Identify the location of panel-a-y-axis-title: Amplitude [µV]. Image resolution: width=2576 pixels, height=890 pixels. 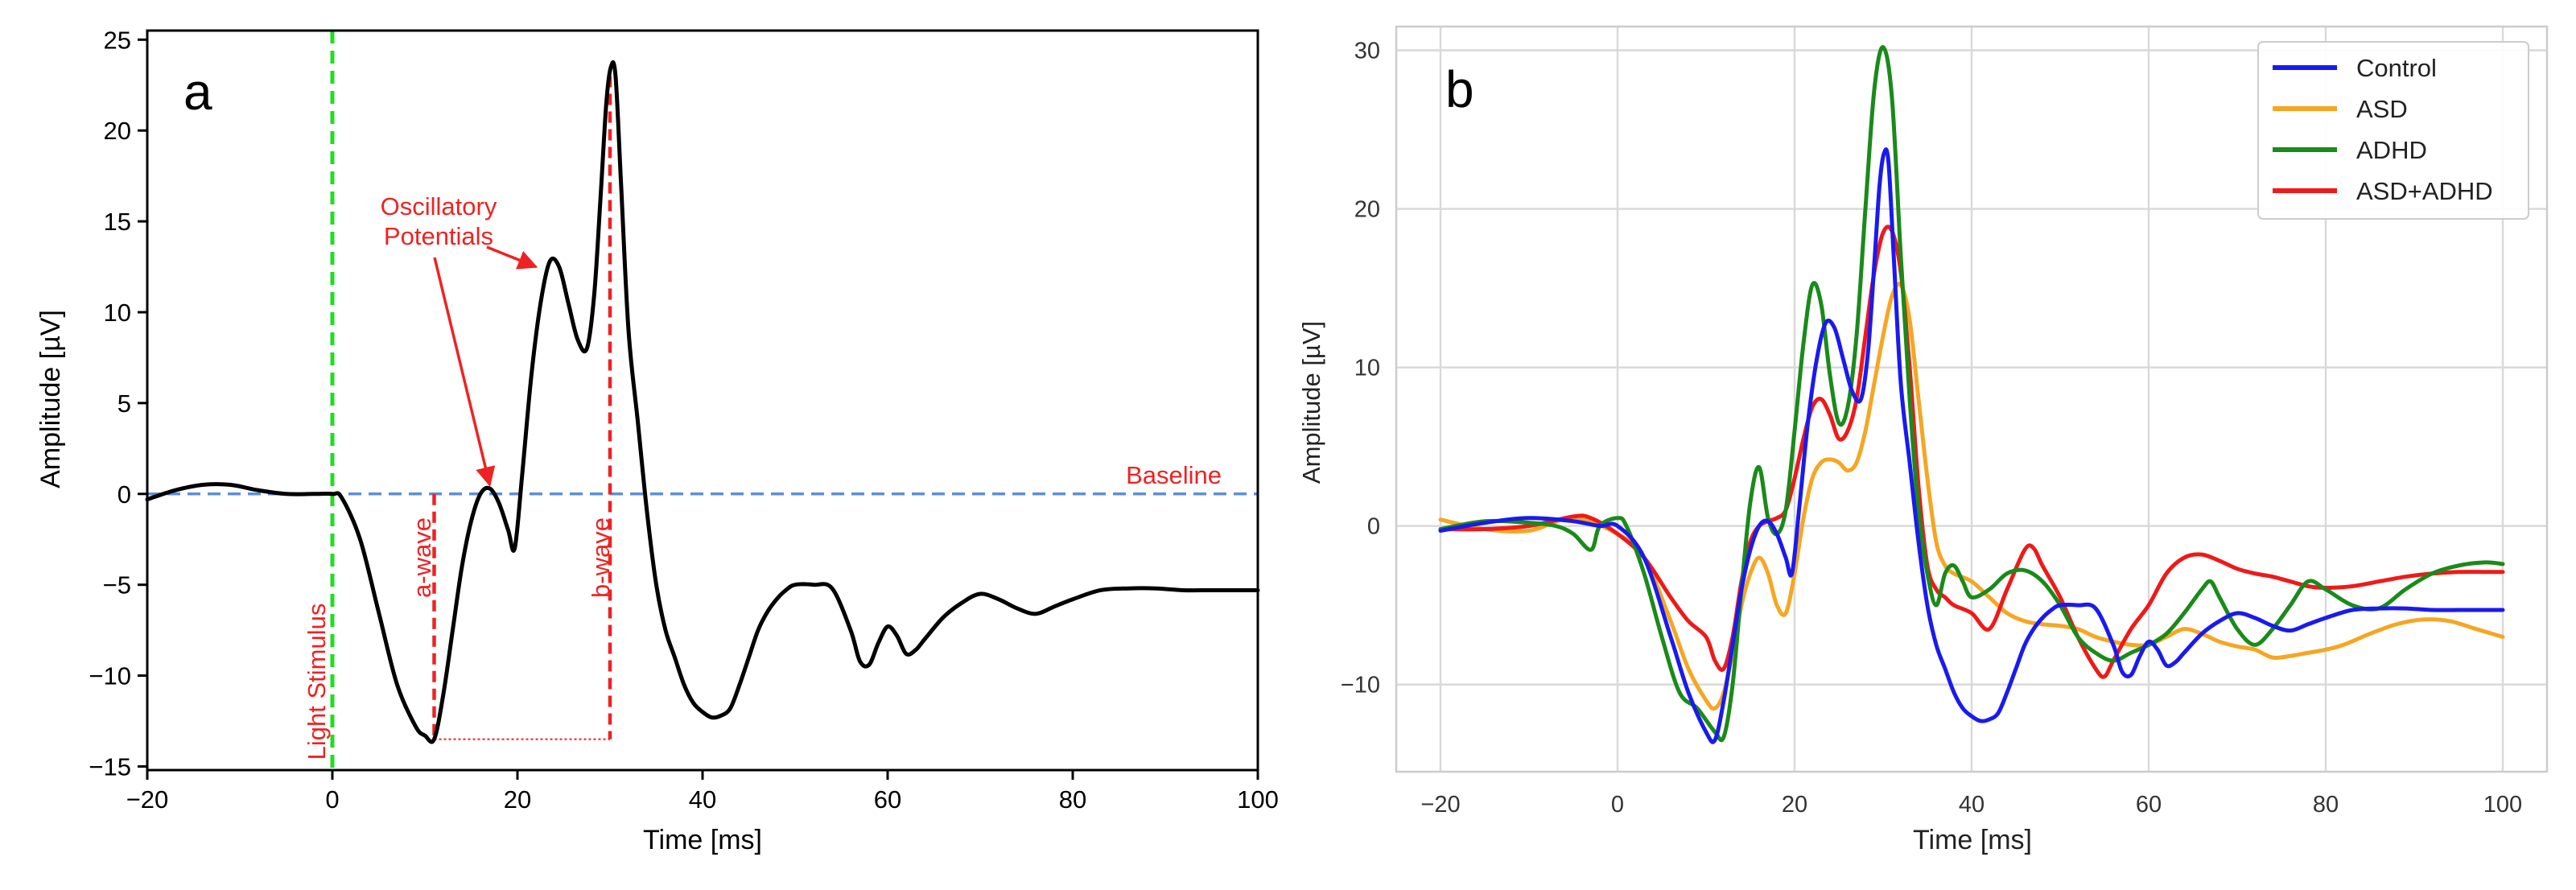
(50, 399).